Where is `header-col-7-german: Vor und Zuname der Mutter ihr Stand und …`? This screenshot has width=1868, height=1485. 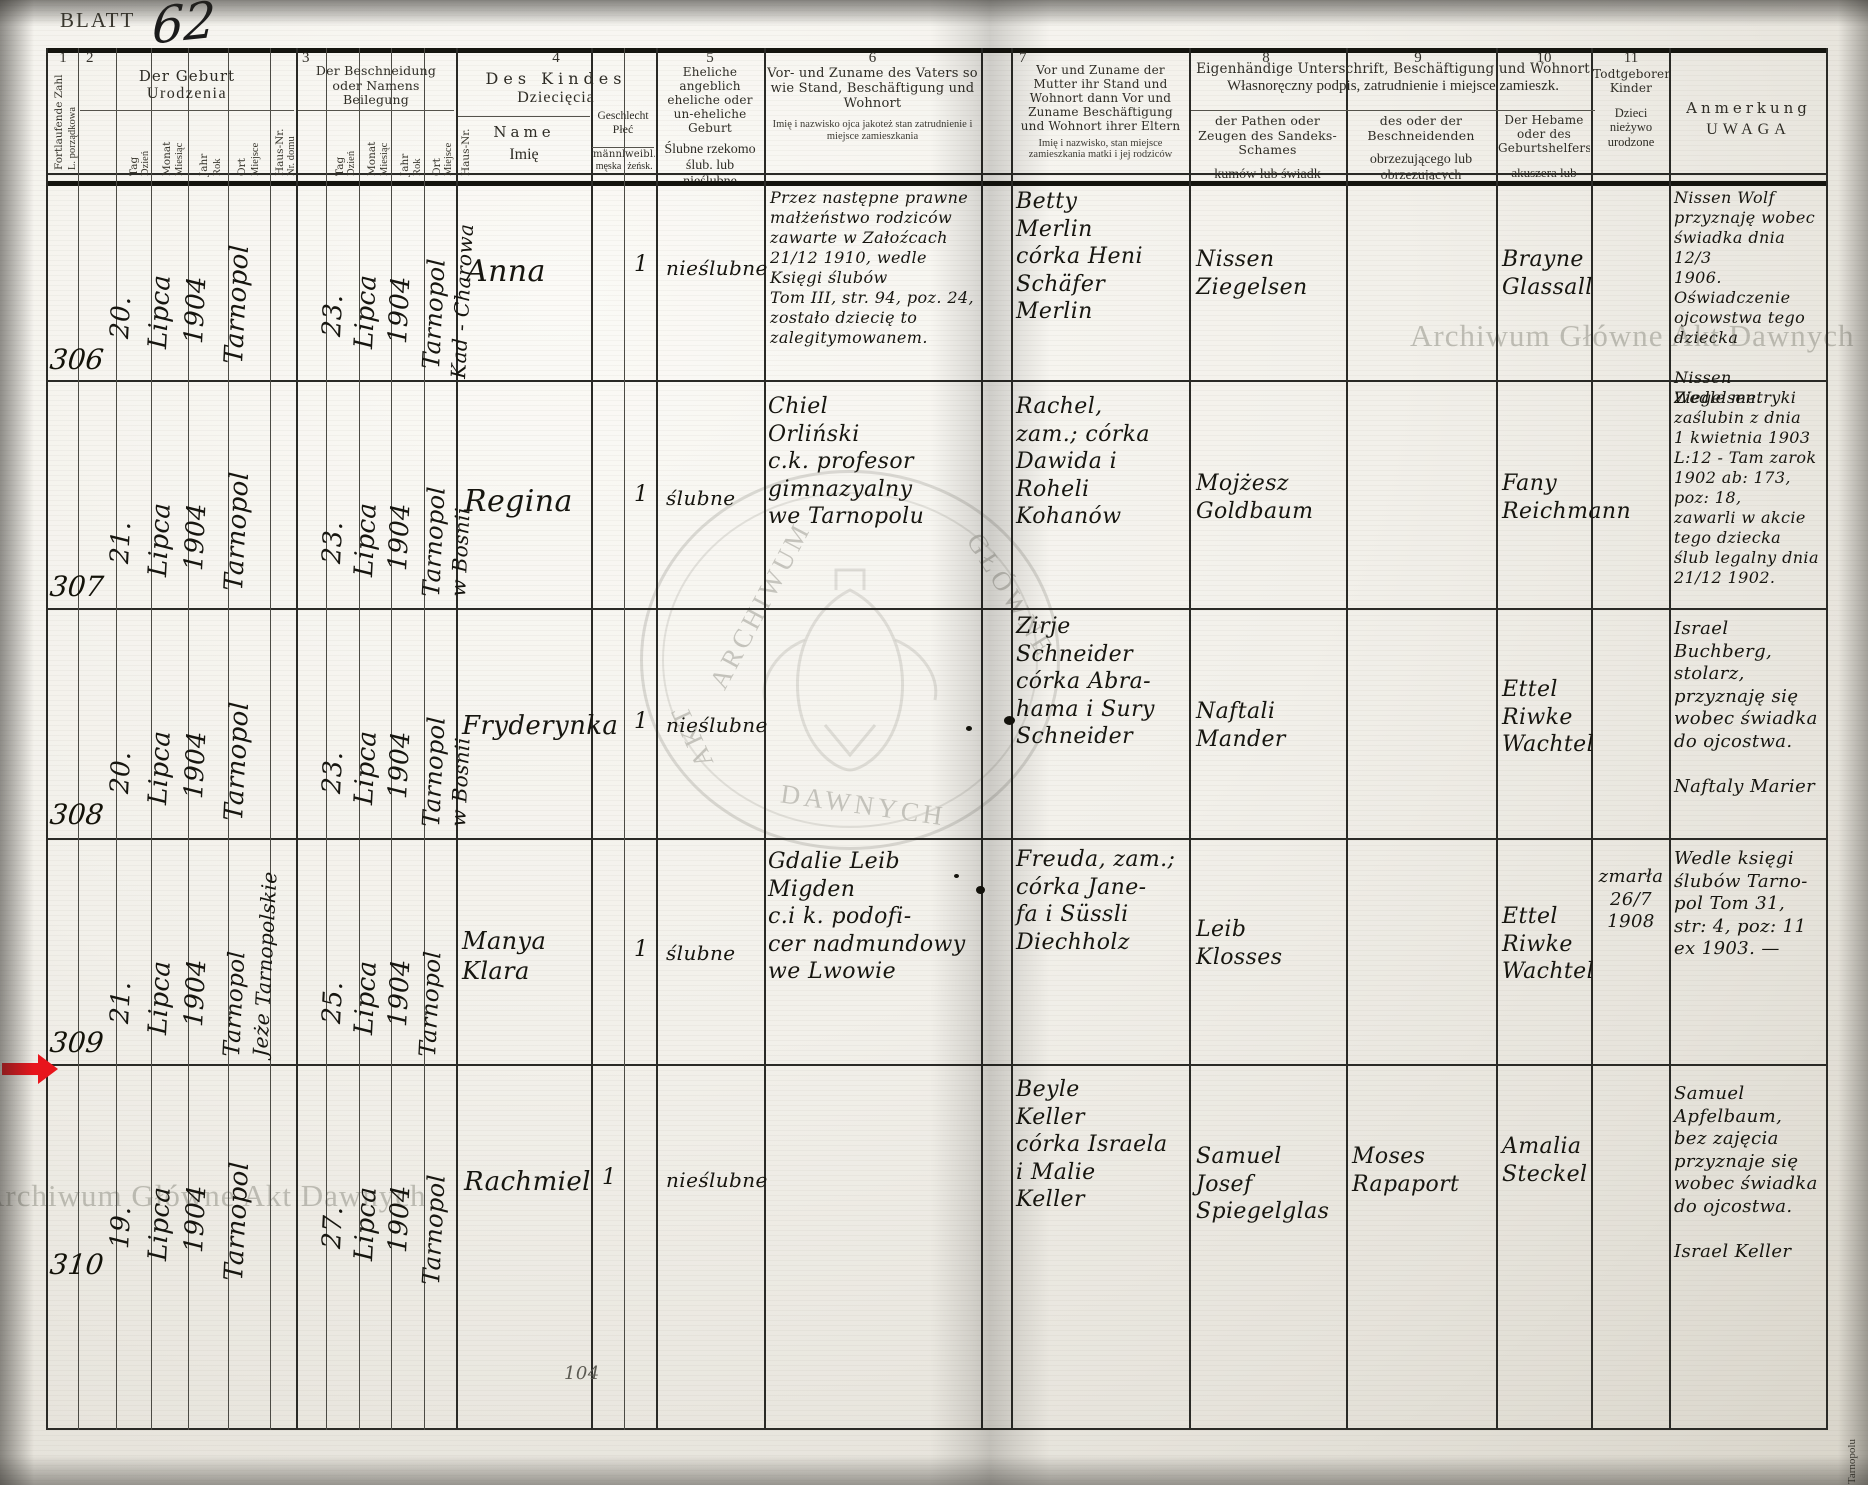
header-col-7-german: Vor und Zuname der Mutter ihr Stand und … is located at coordinates (1100, 98).